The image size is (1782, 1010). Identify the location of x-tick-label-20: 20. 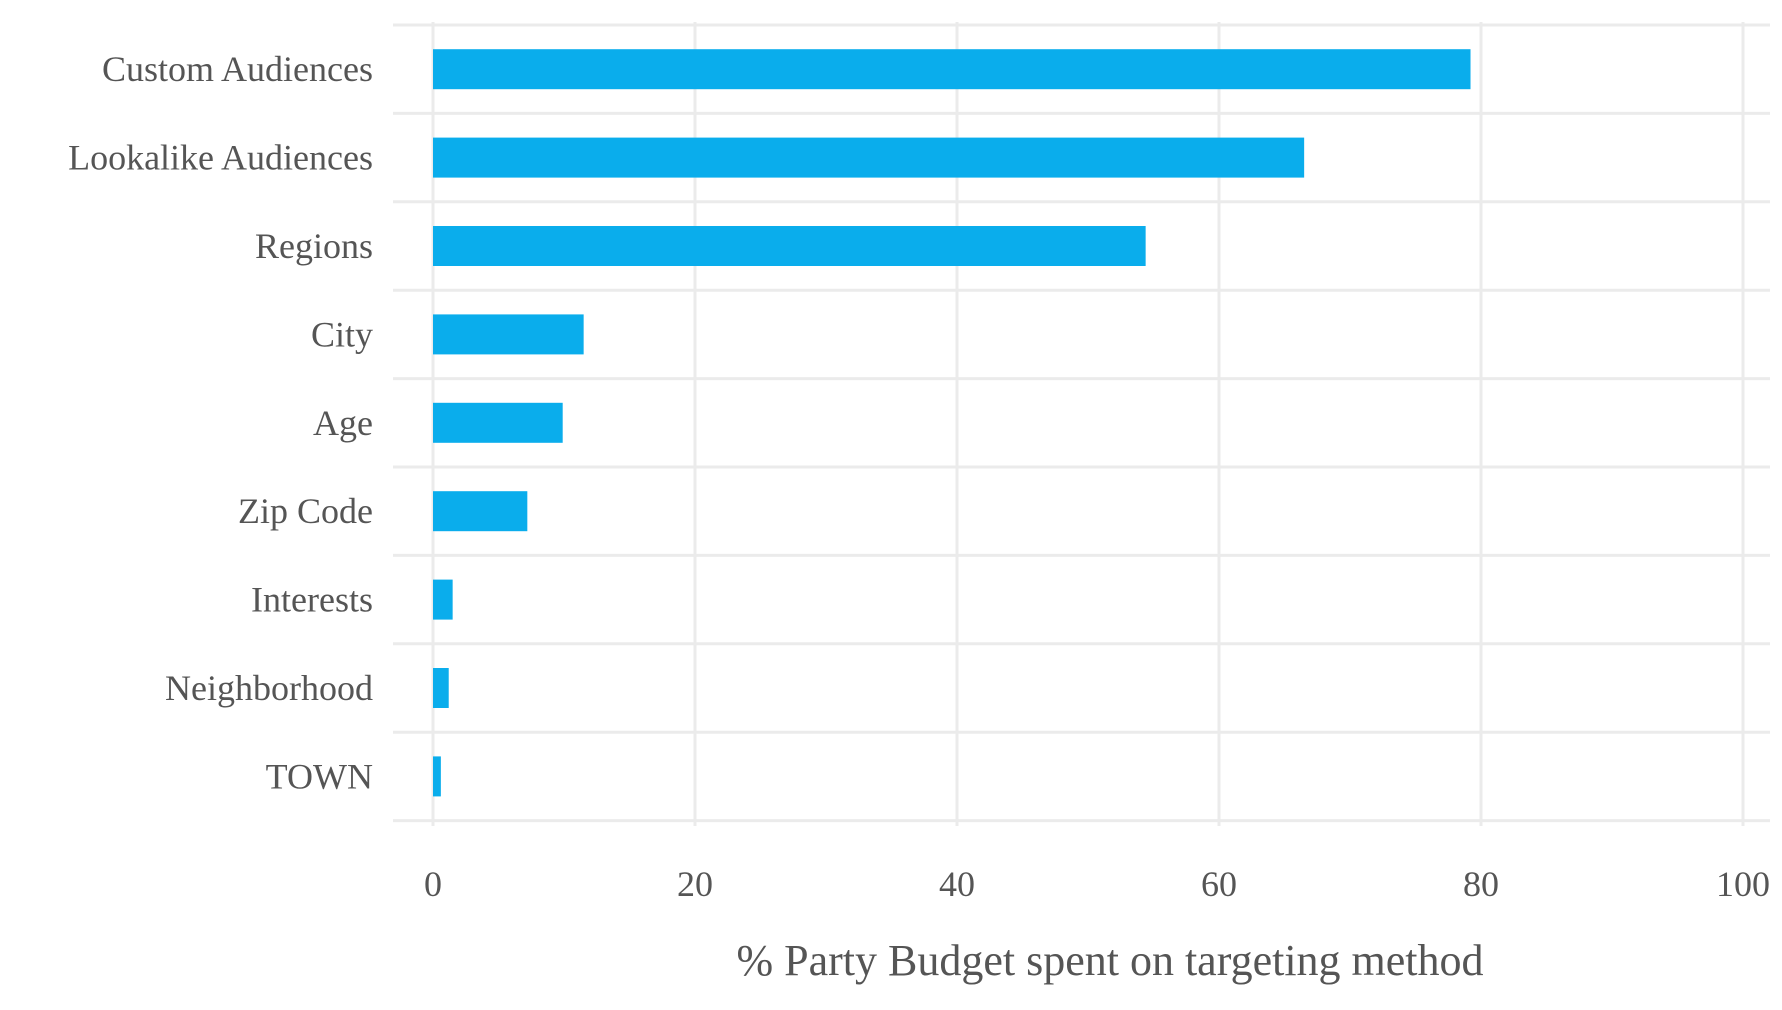
(695, 884).